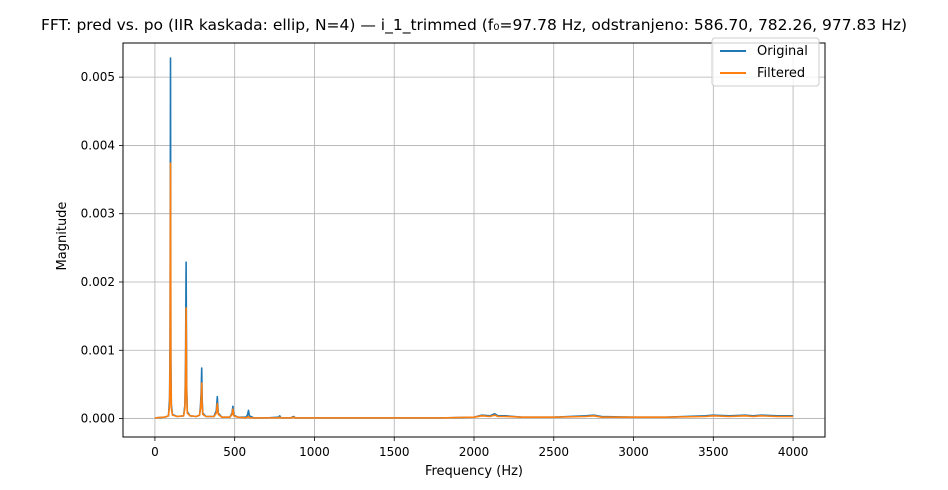  What do you see at coordinates (98, 77) in the screenshot?
I see `y-tick-label: 0.005` at bounding box center [98, 77].